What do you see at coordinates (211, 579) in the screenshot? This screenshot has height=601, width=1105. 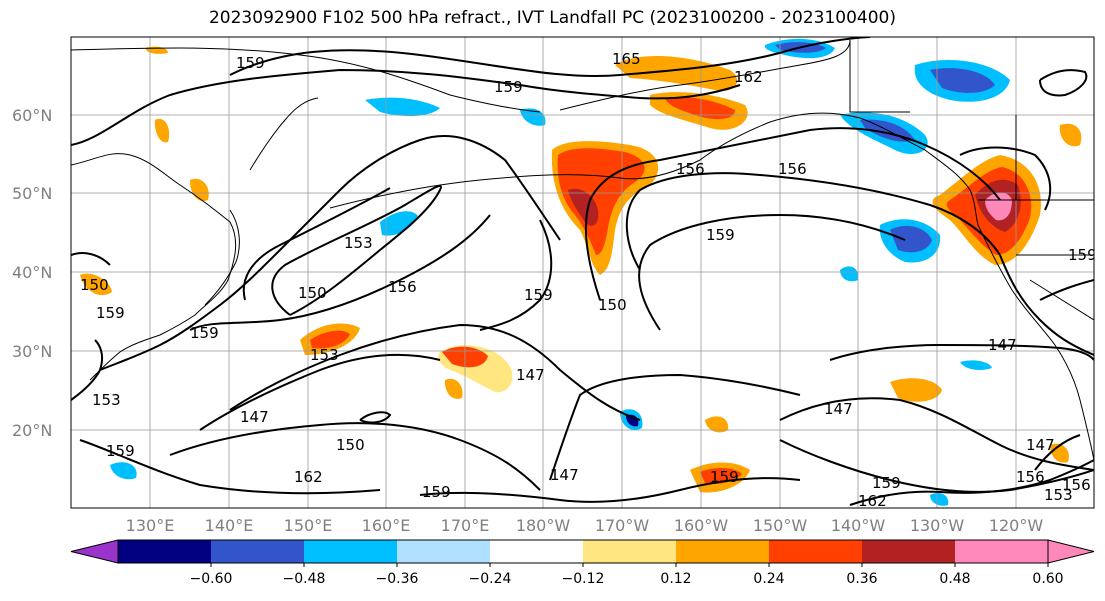 I see `colorbar-tick-label: −0.60` at bounding box center [211, 579].